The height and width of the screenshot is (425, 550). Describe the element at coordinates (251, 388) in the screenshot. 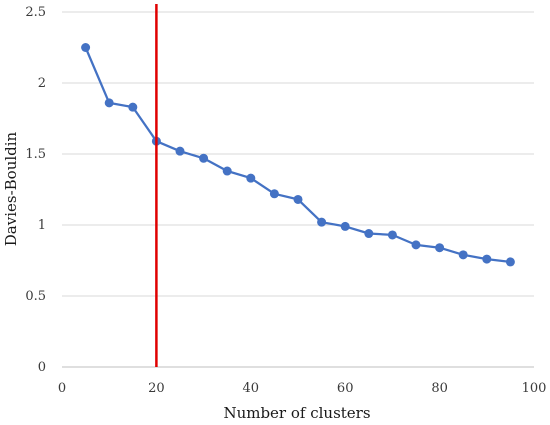

I see `x-tick-label: 40` at that location.